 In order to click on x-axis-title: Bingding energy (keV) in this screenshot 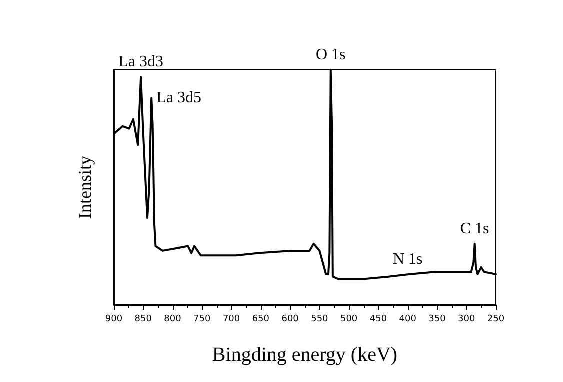, I will do `click(305, 355)`.